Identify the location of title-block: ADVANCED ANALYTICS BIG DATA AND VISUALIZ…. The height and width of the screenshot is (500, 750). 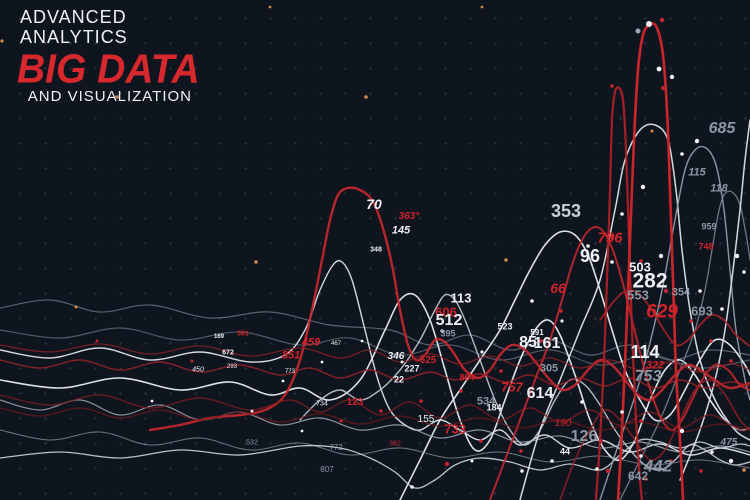
(113, 56).